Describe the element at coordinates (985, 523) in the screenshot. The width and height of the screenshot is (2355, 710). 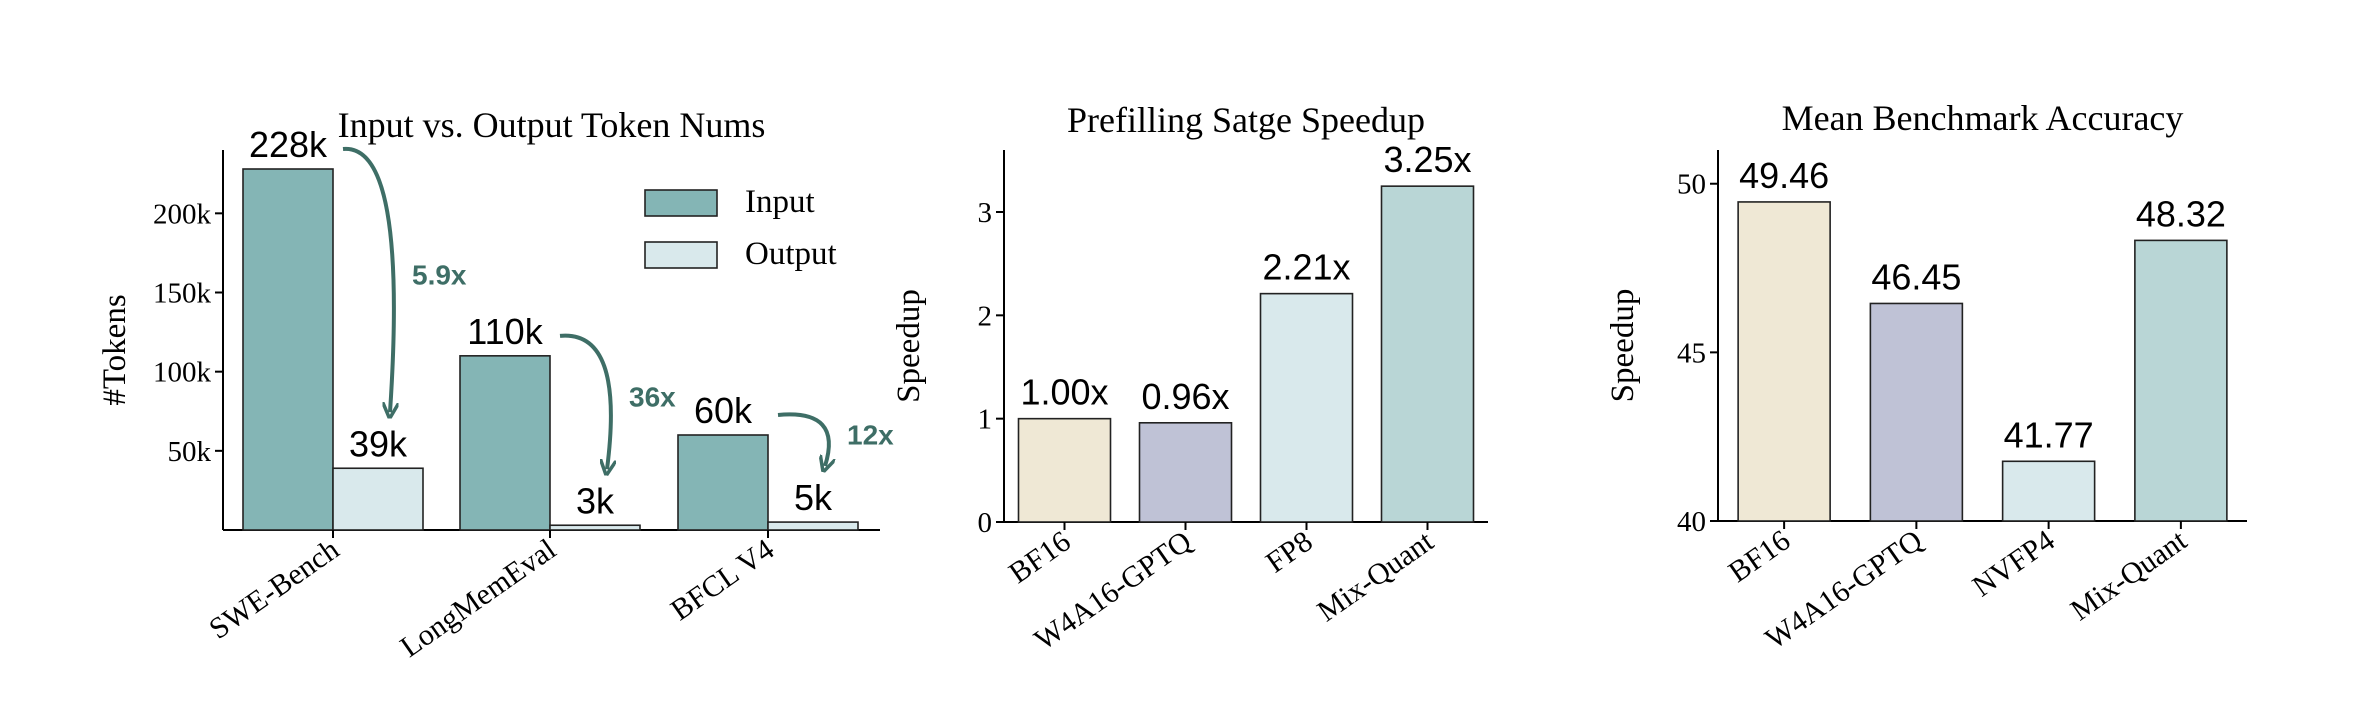
I see `y-tick-label: 0` at that location.